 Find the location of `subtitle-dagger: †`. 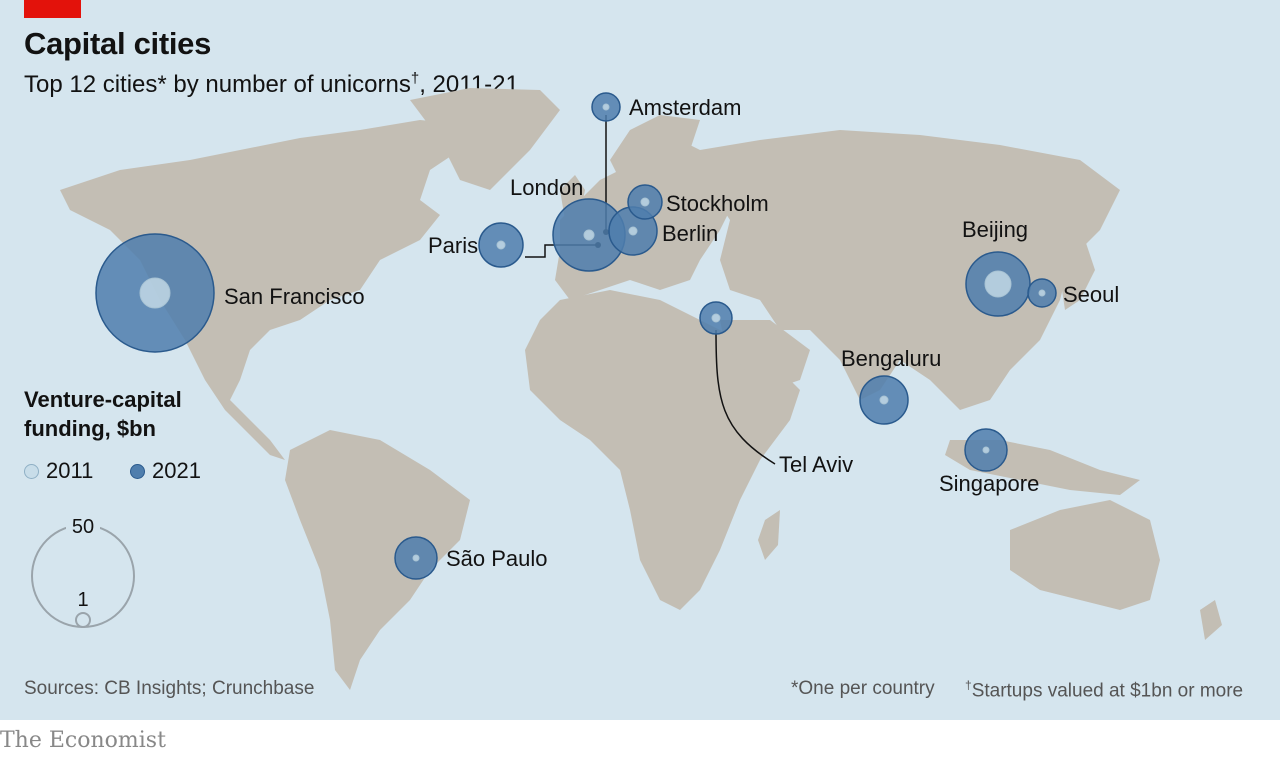

subtitle-dagger: † is located at coordinates (415, 78).